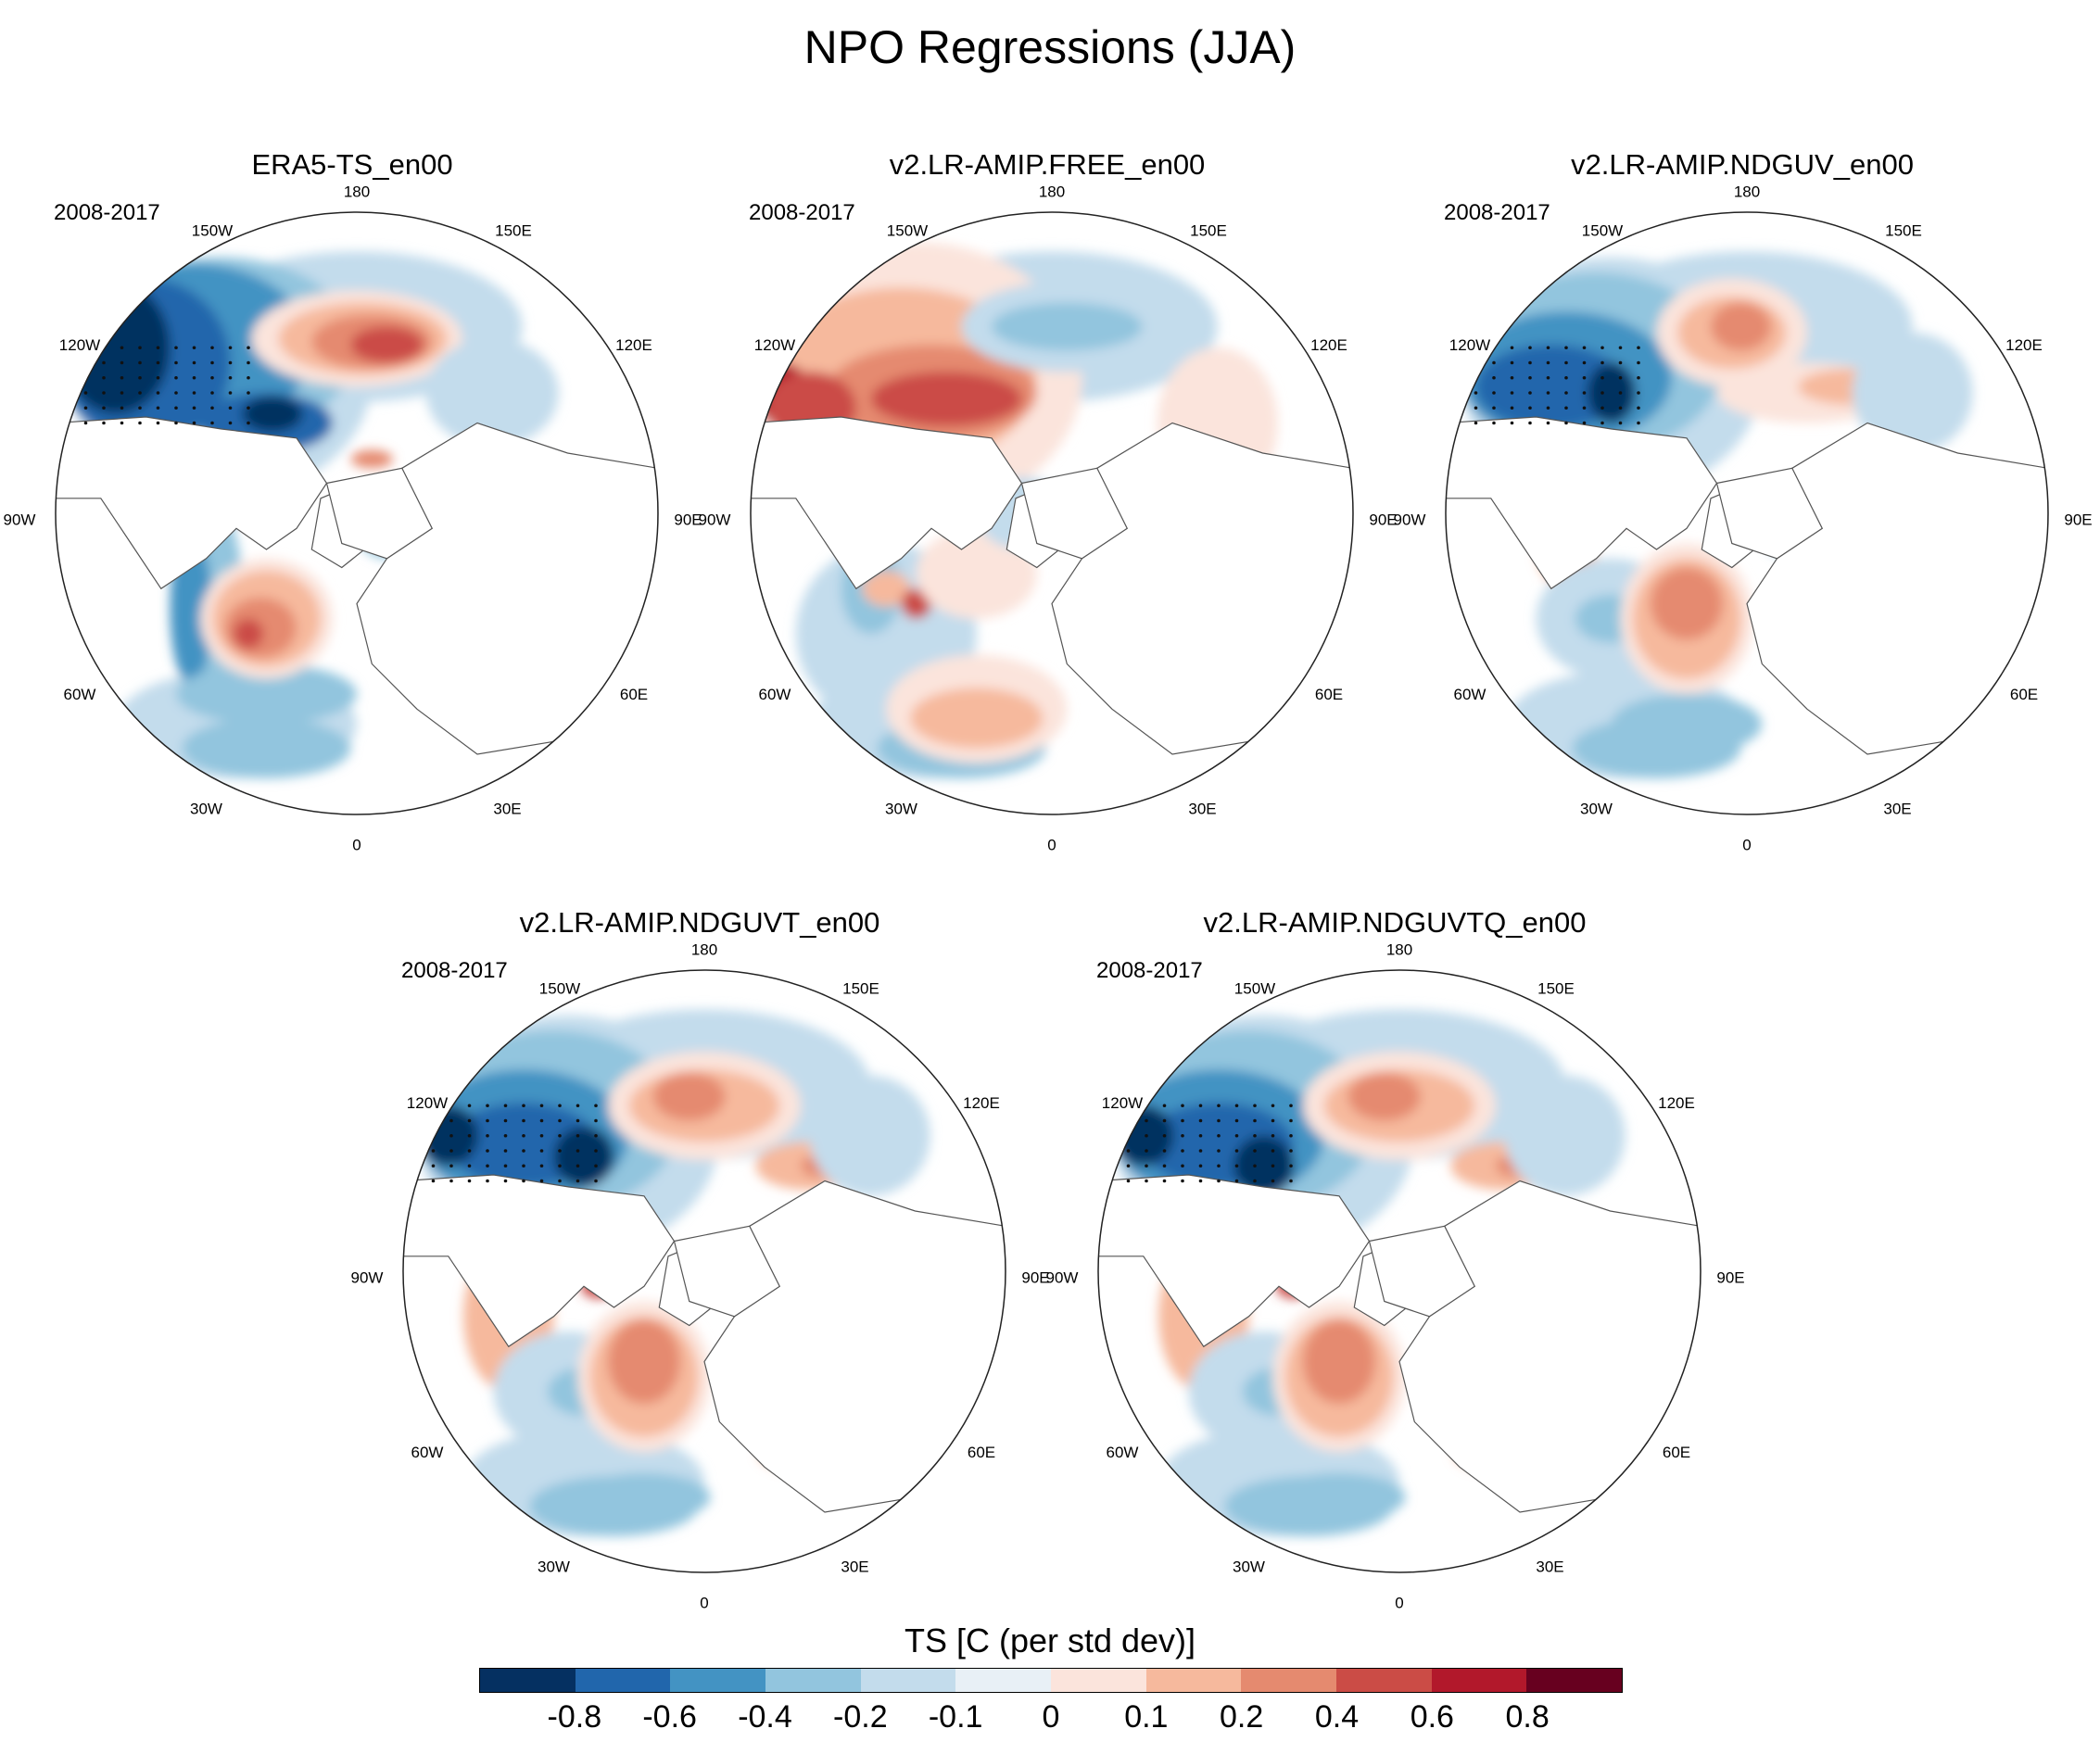 Image resolution: width=2100 pixels, height=1754 pixels. Describe the element at coordinates (1743, 518) in the screenshot. I see `polar-map: 180 150W 150E 120W 120E 90W 90E 60W 60E 30W 30E 0` at that location.